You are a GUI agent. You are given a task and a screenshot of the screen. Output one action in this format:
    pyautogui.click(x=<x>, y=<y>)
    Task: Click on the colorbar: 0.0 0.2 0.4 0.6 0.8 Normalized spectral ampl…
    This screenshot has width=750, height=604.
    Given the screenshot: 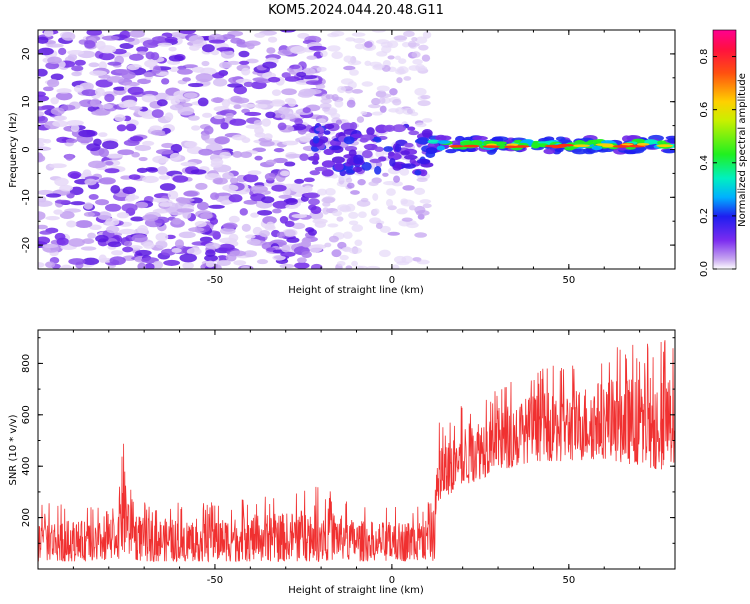 What is the action you would take?
    pyautogui.click(x=723, y=153)
    